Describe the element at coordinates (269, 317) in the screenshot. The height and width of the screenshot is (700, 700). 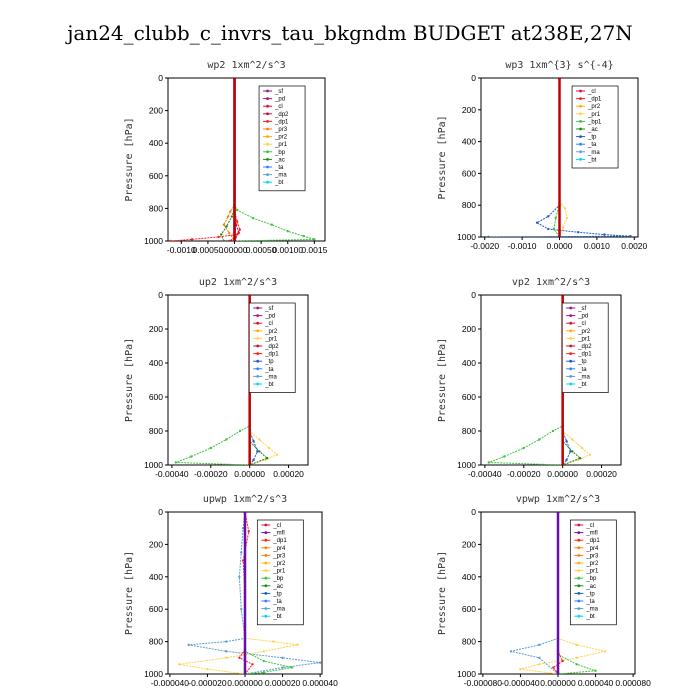
I see `legend-entry: _pd` at that location.